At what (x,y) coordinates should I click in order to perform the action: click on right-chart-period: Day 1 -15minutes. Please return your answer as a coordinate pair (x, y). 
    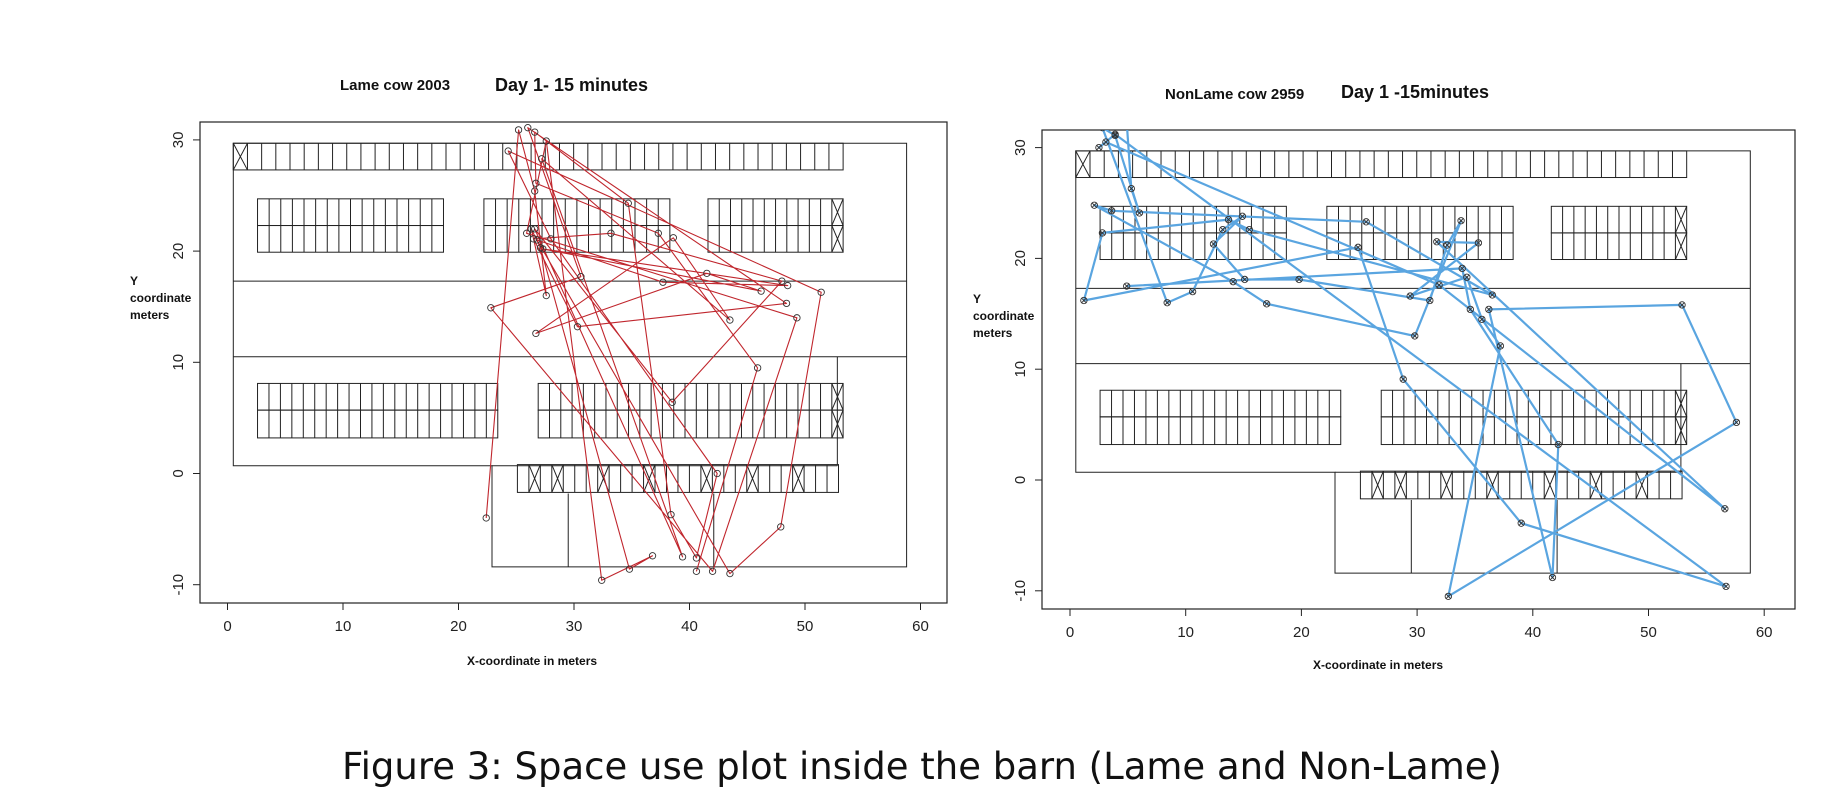
    Looking at the image, I should click on (1415, 92).